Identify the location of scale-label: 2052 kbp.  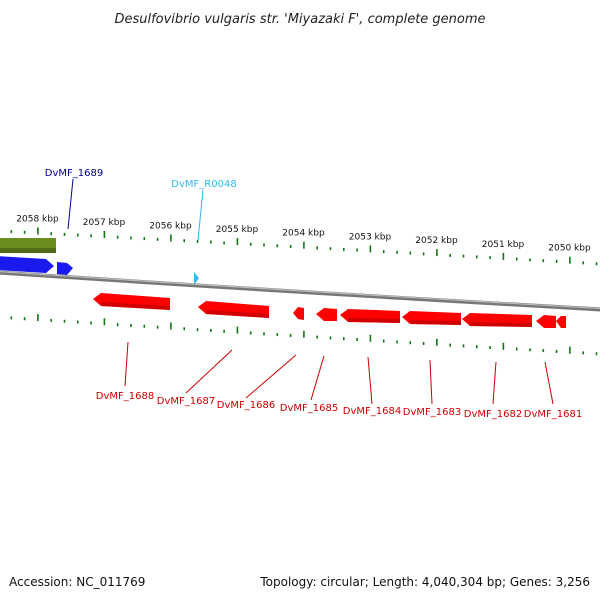
(436, 241).